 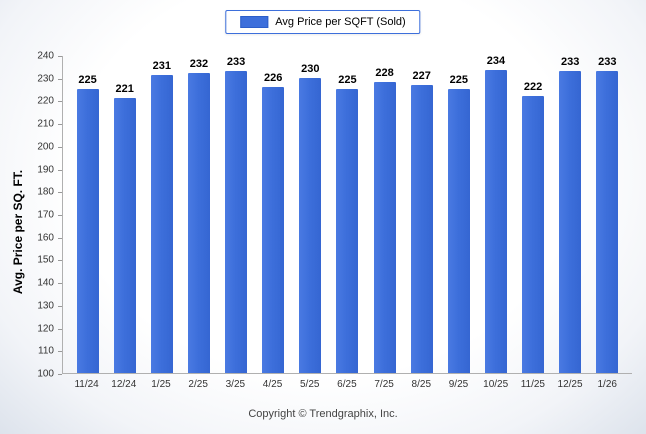 What do you see at coordinates (340, 22) in the screenshot?
I see `legend-label: Avg Price per SQFT (Sold)` at bounding box center [340, 22].